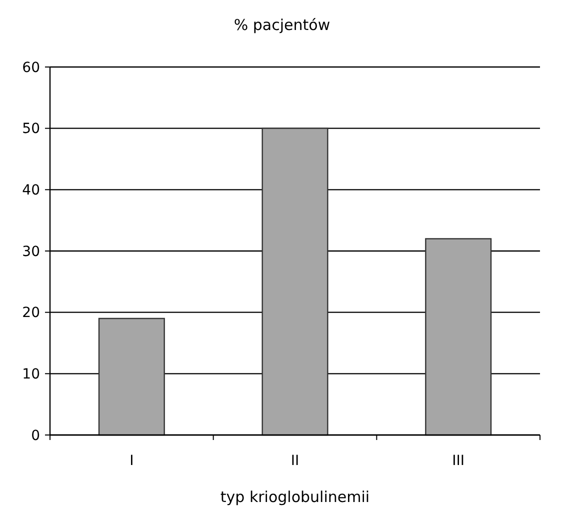 This screenshot has height=516, width=564. I want to click on y-tick-label: 60, so click(31, 68).